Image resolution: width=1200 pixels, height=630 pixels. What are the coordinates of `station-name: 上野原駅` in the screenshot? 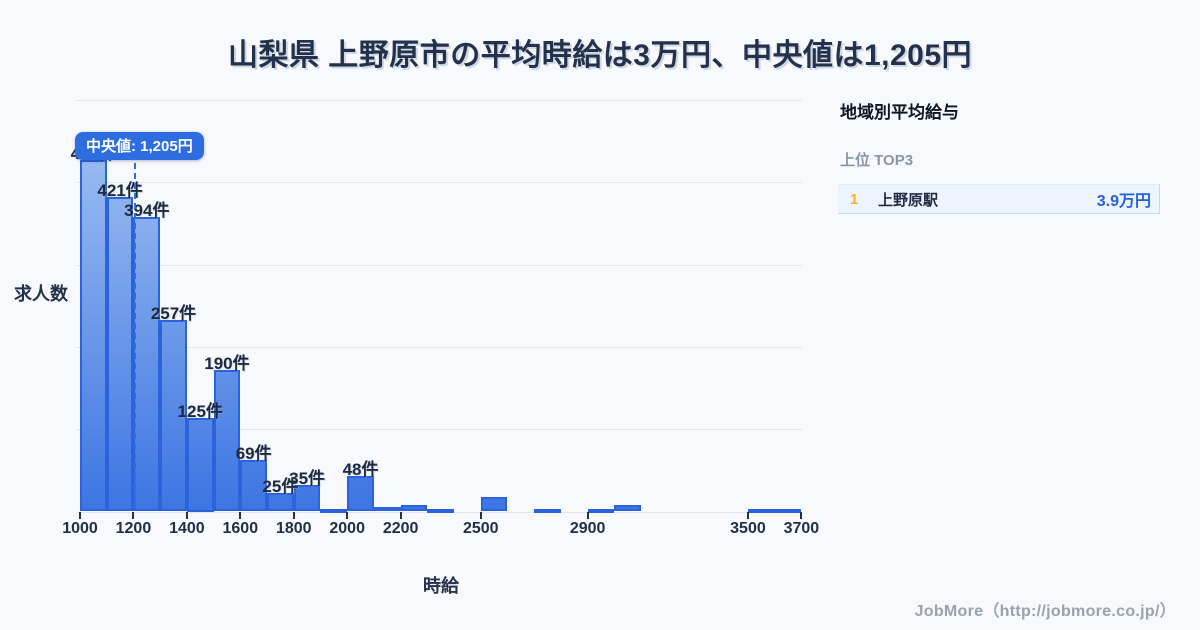 It's located at (908, 200).